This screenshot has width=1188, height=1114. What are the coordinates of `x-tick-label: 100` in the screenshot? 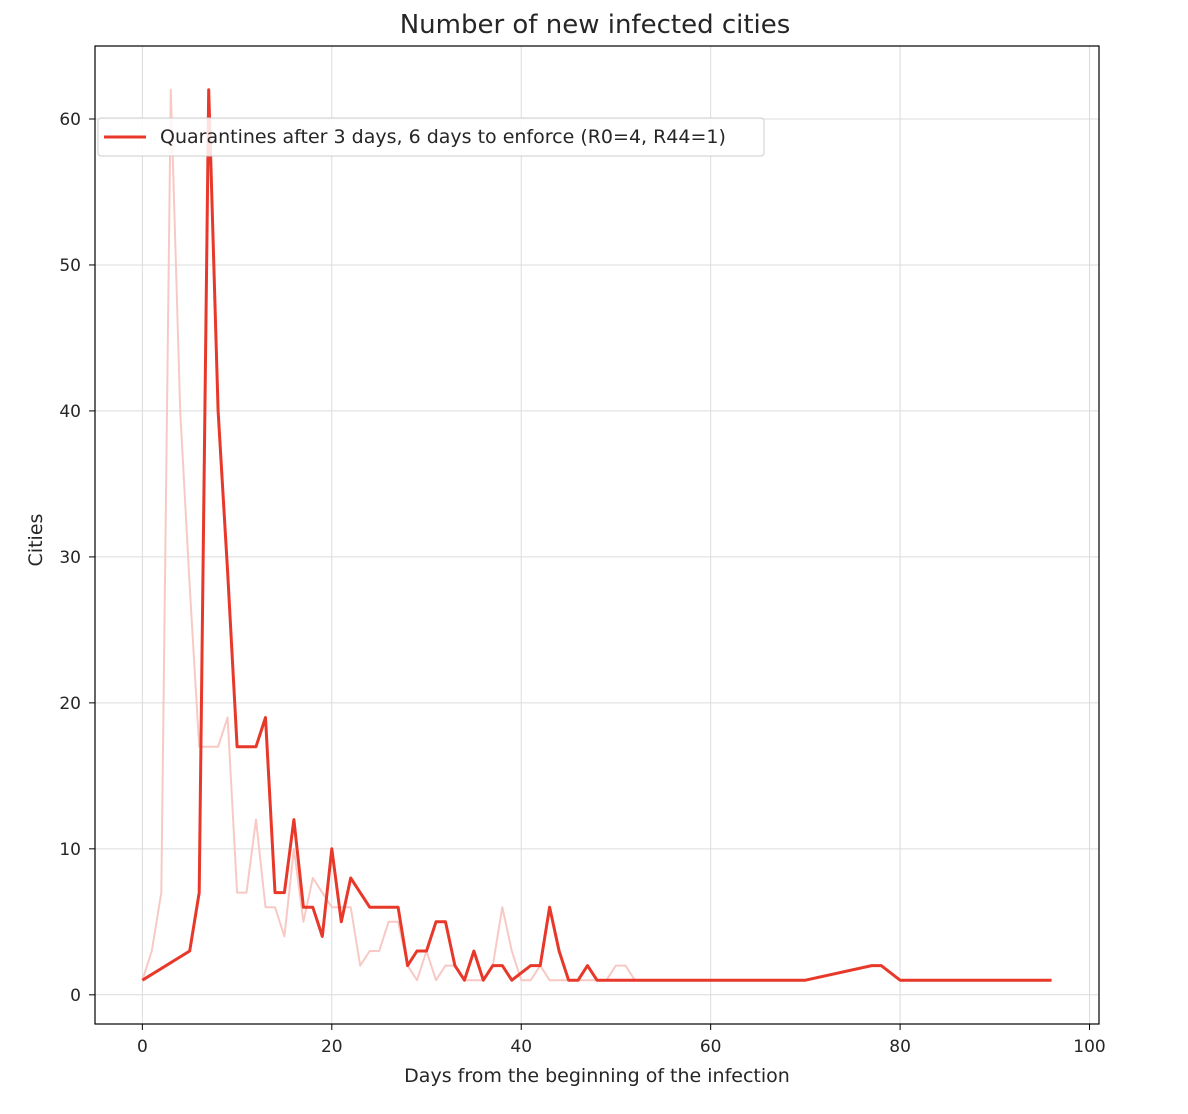 It's located at (1089, 1047).